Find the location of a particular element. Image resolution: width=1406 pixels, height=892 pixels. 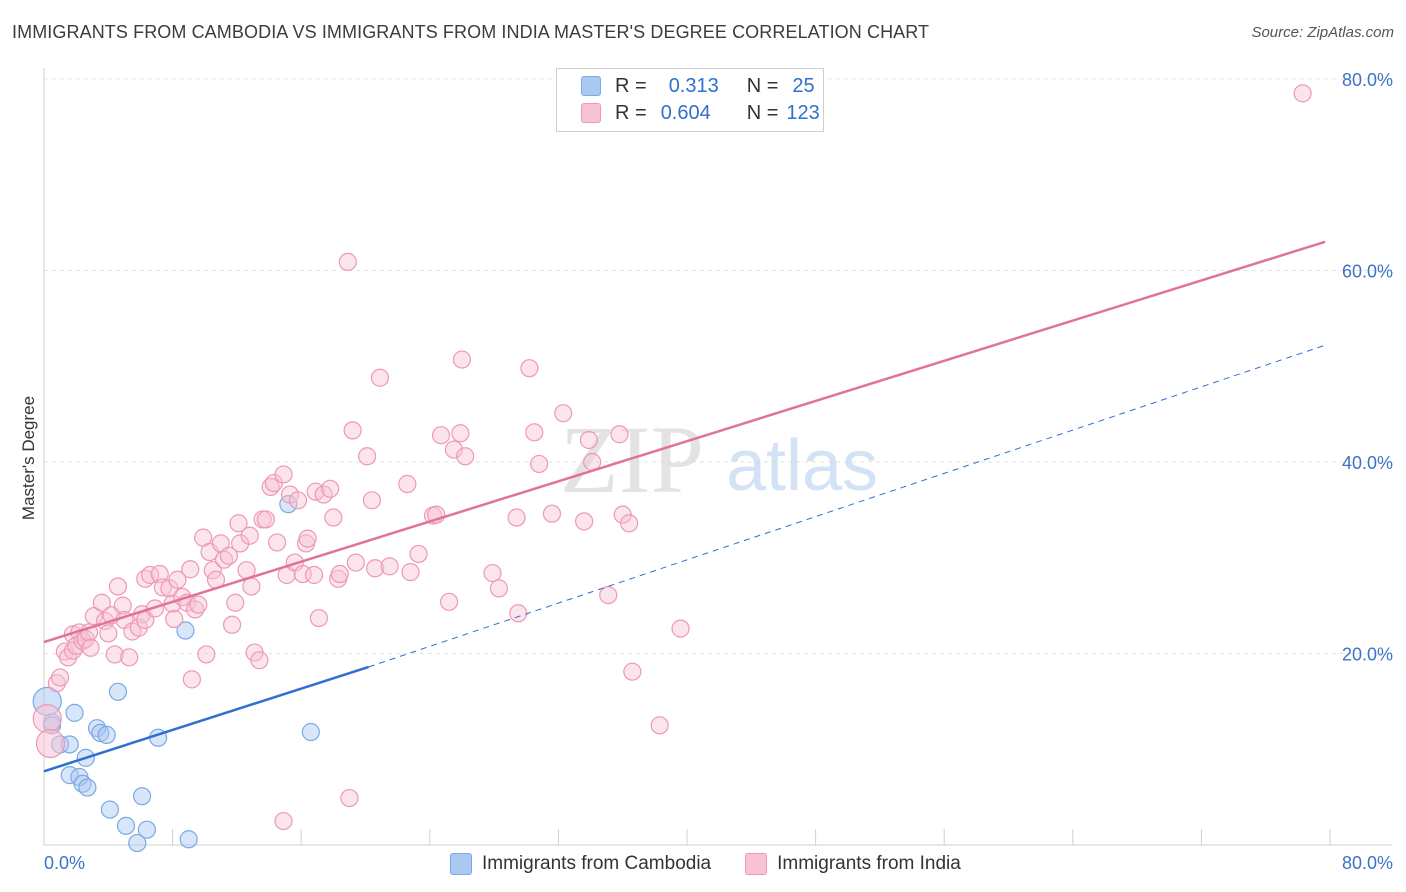

r-value: 0.604 is located at coordinates (685, 112).